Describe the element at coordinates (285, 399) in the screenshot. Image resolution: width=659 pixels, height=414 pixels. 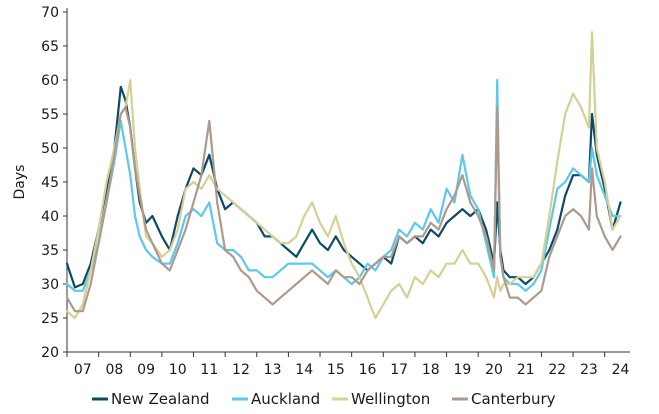
I see `legend-label: Auckland` at that location.